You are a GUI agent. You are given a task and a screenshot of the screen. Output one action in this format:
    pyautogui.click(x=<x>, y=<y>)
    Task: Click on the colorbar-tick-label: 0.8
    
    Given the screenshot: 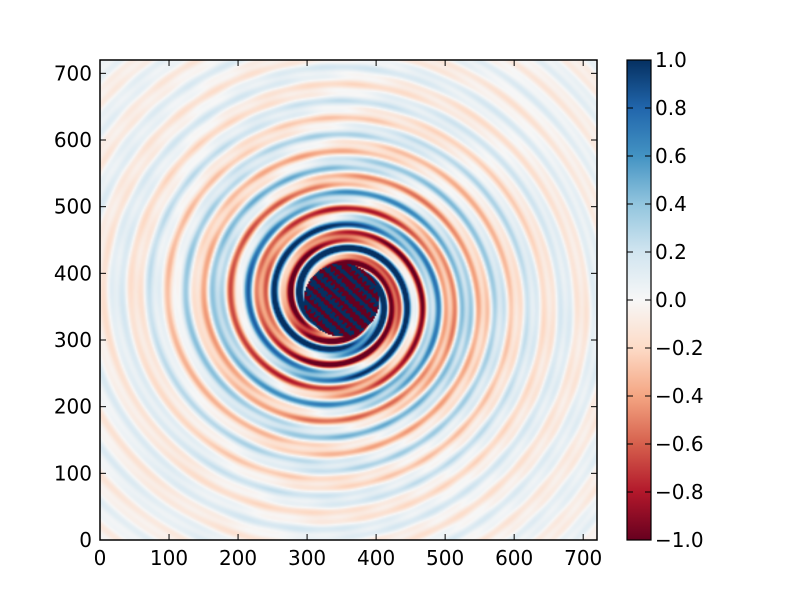 What is the action you would take?
    pyautogui.click(x=671, y=108)
    